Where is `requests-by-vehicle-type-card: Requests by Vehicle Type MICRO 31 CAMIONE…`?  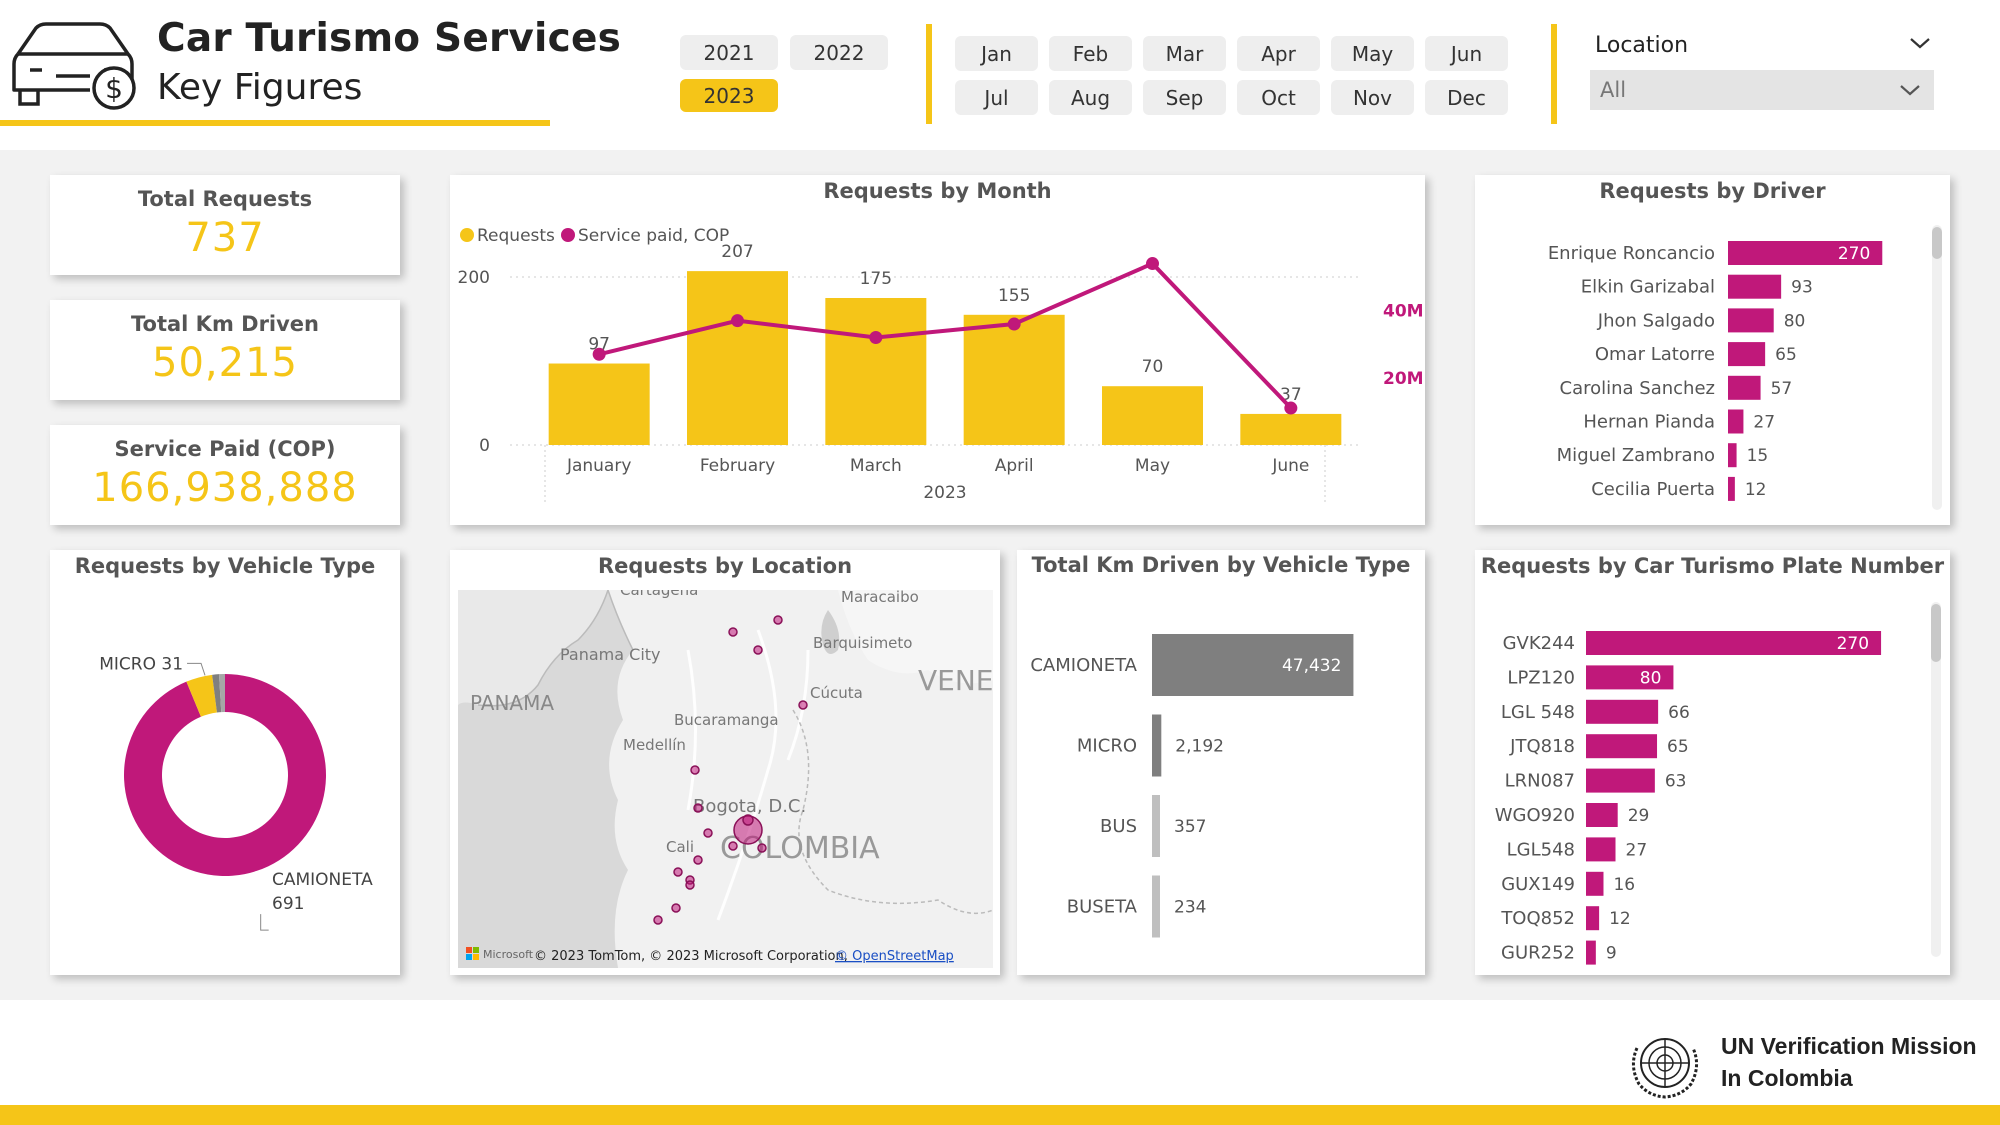
requests-by-vehicle-type-card: Requests by Vehicle Type MICRO 31 CAMIONE… is located at coordinates (225, 762).